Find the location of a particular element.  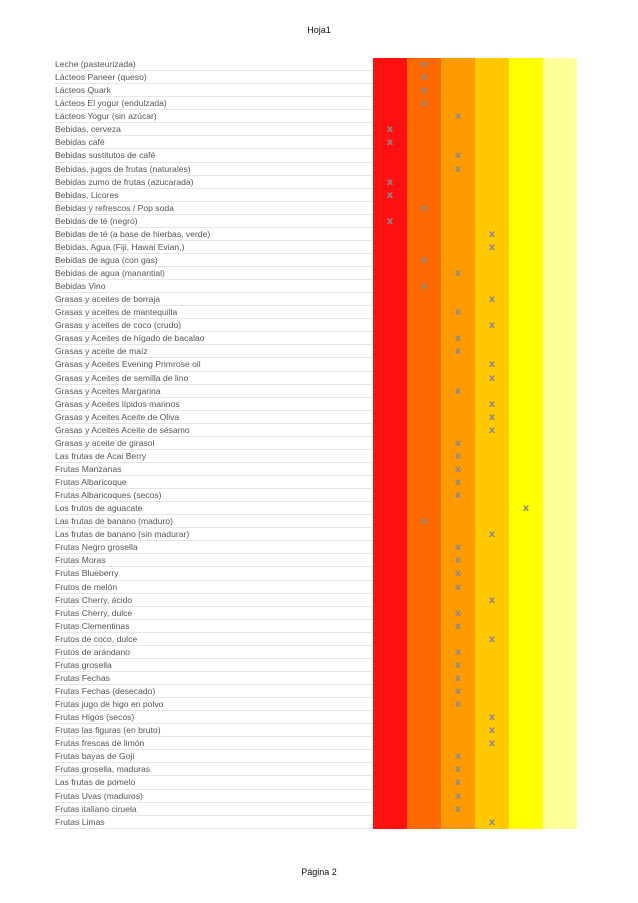

food-name: Bebidas de agua (con gas) is located at coordinates (214, 260).